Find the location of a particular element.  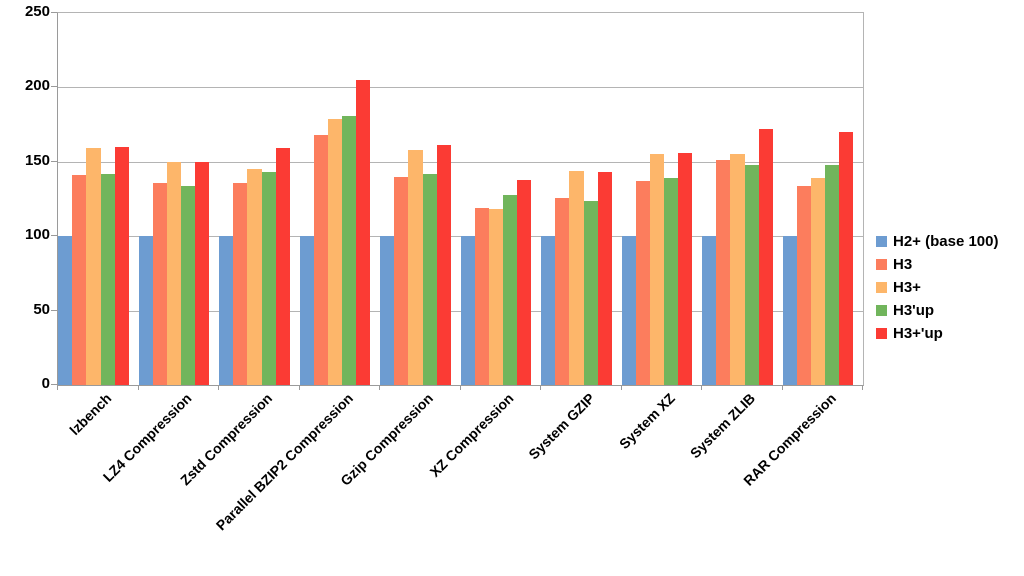

bar-H3+'up-Gzip Compression is located at coordinates (443, 265).